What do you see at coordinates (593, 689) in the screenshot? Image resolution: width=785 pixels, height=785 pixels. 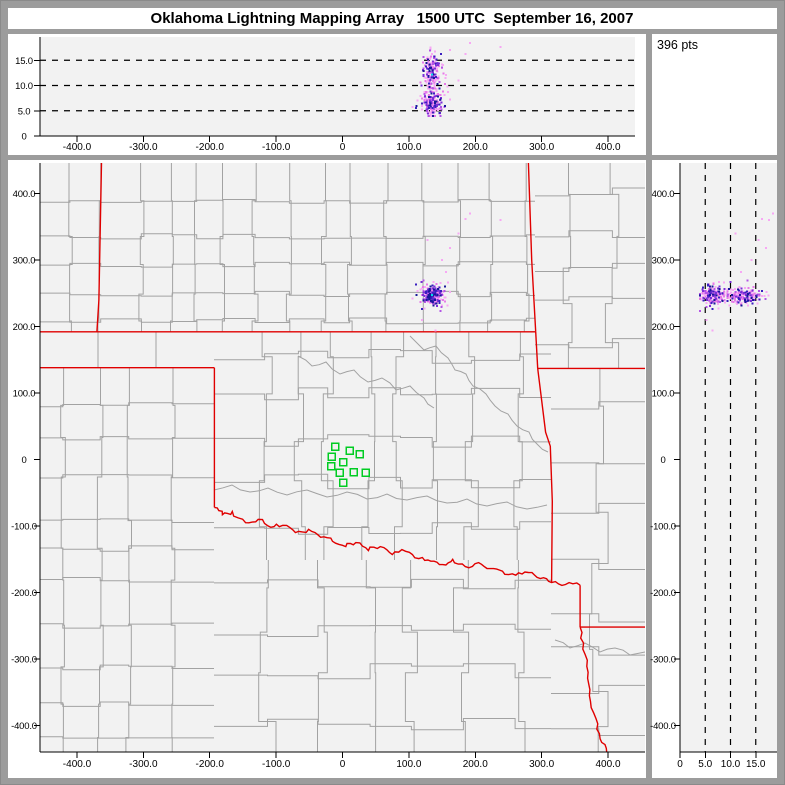 I see `border-texas-louisiana` at bounding box center [593, 689].